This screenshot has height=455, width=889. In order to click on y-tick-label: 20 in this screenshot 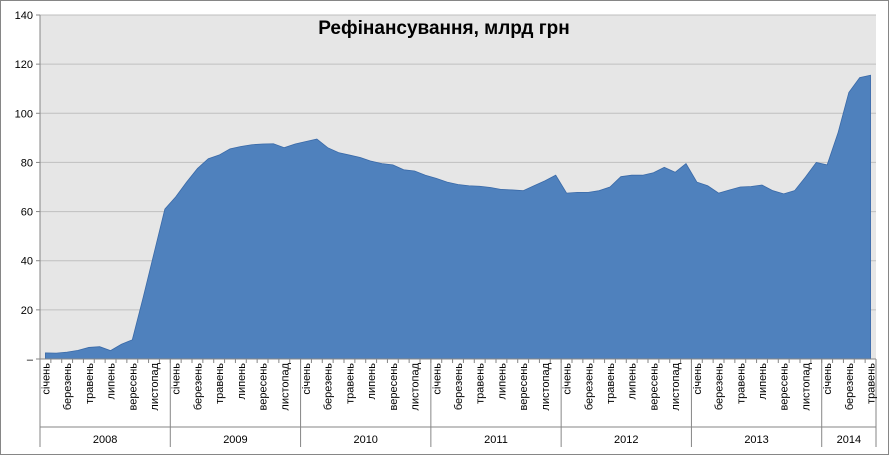, I will do `click(27, 311)`.